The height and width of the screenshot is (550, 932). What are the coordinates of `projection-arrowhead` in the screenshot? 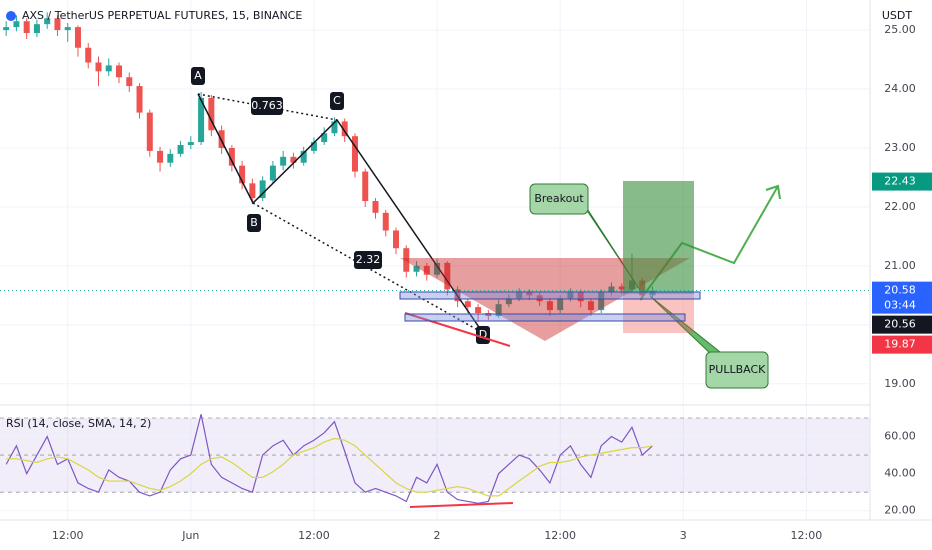 It's located at (773, 192).